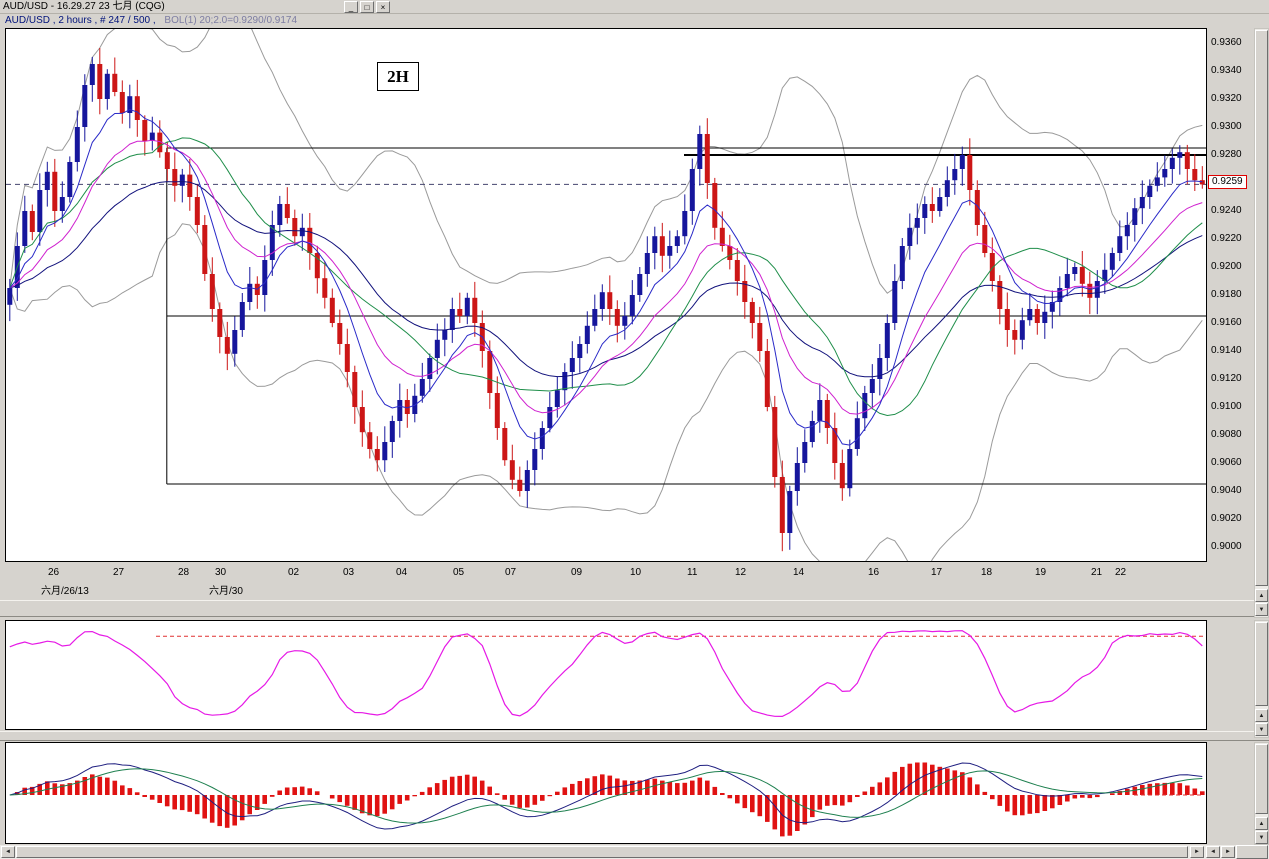  I want to click on x-axis-month-label: 六月/26/13, so click(65, 591).